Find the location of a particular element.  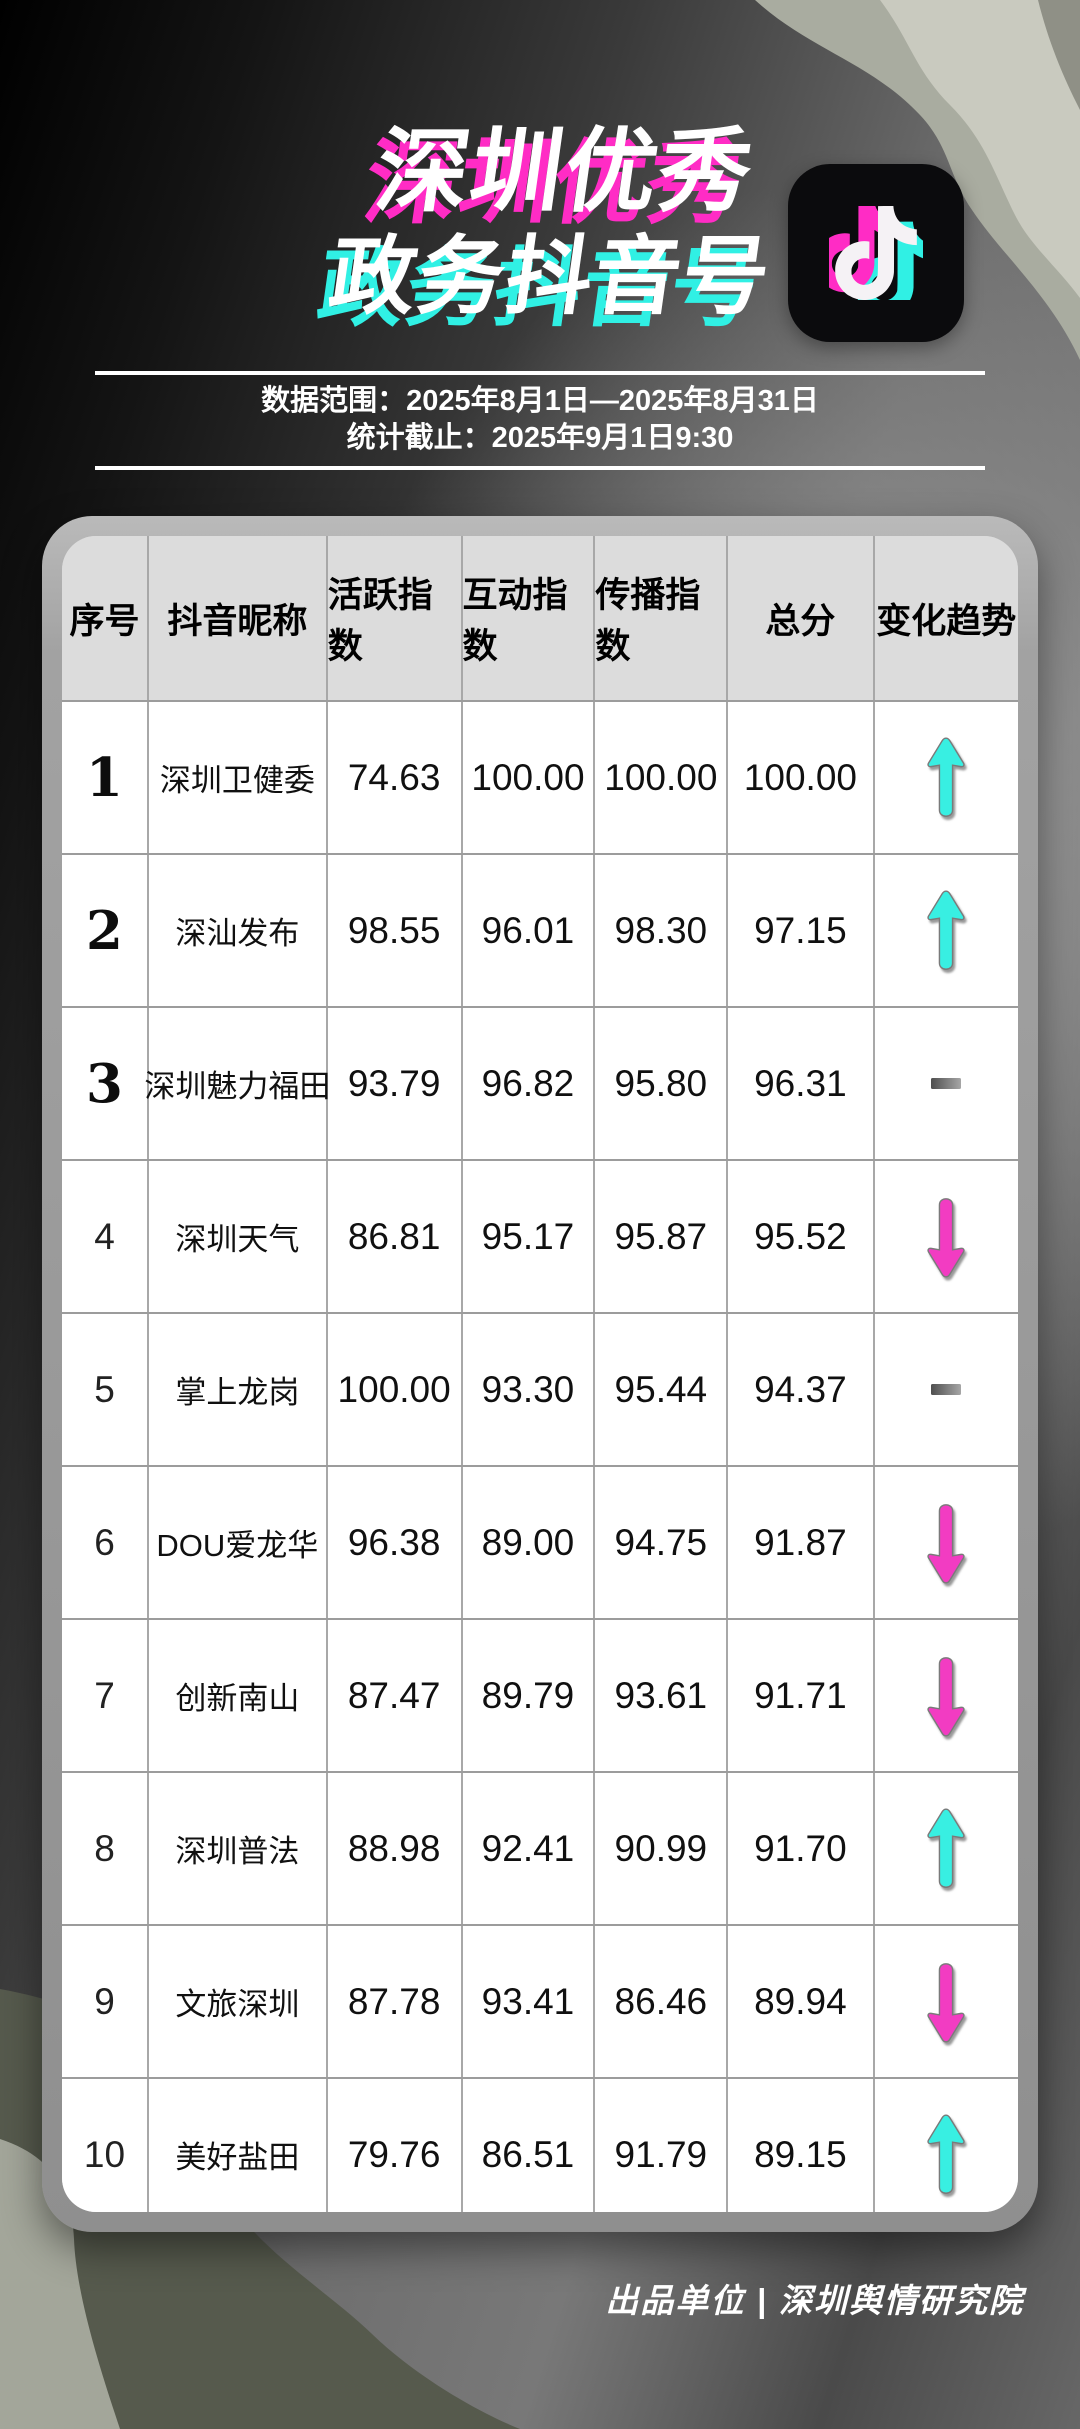

interact-index-cell: 96.82 is located at coordinates (529, 1083).